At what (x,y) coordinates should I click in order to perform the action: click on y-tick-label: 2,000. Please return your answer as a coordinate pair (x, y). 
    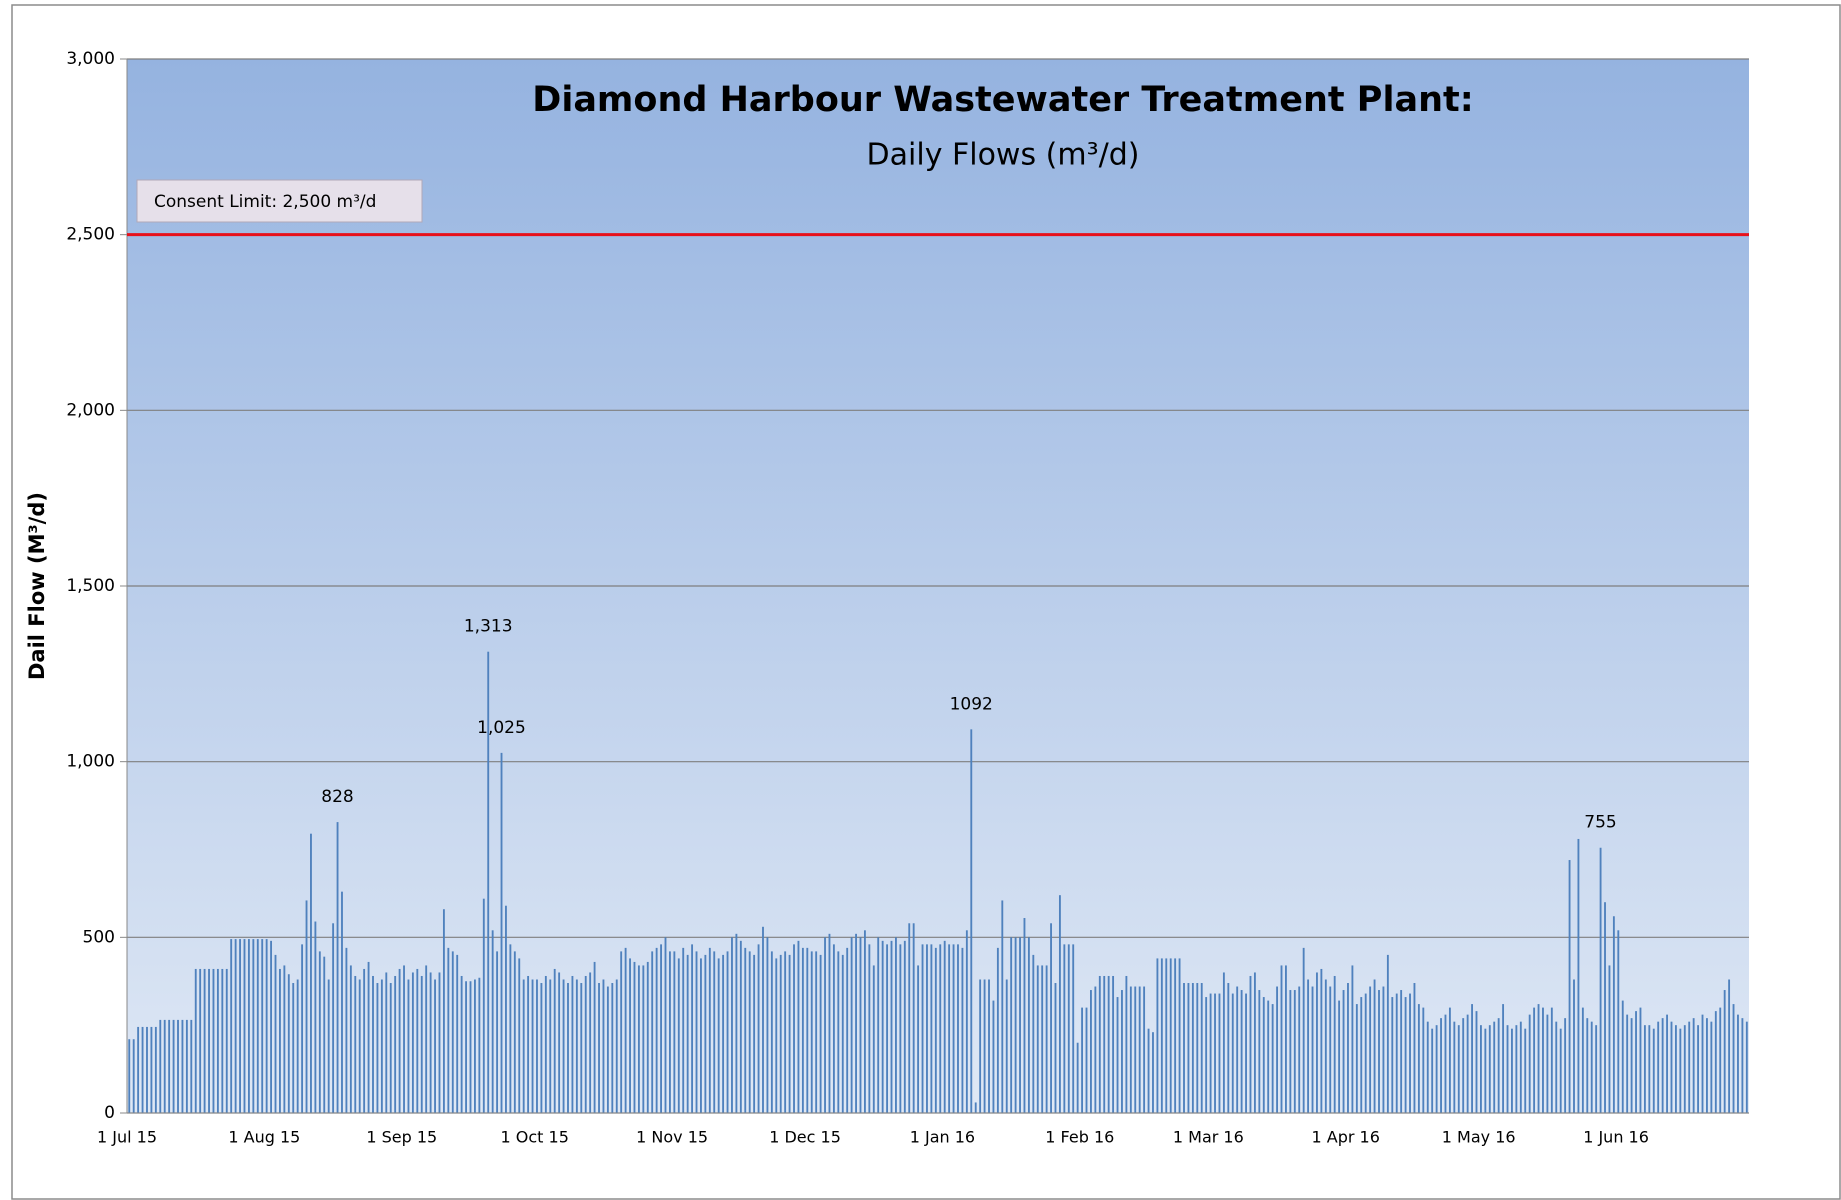
    Looking at the image, I should click on (90, 410).